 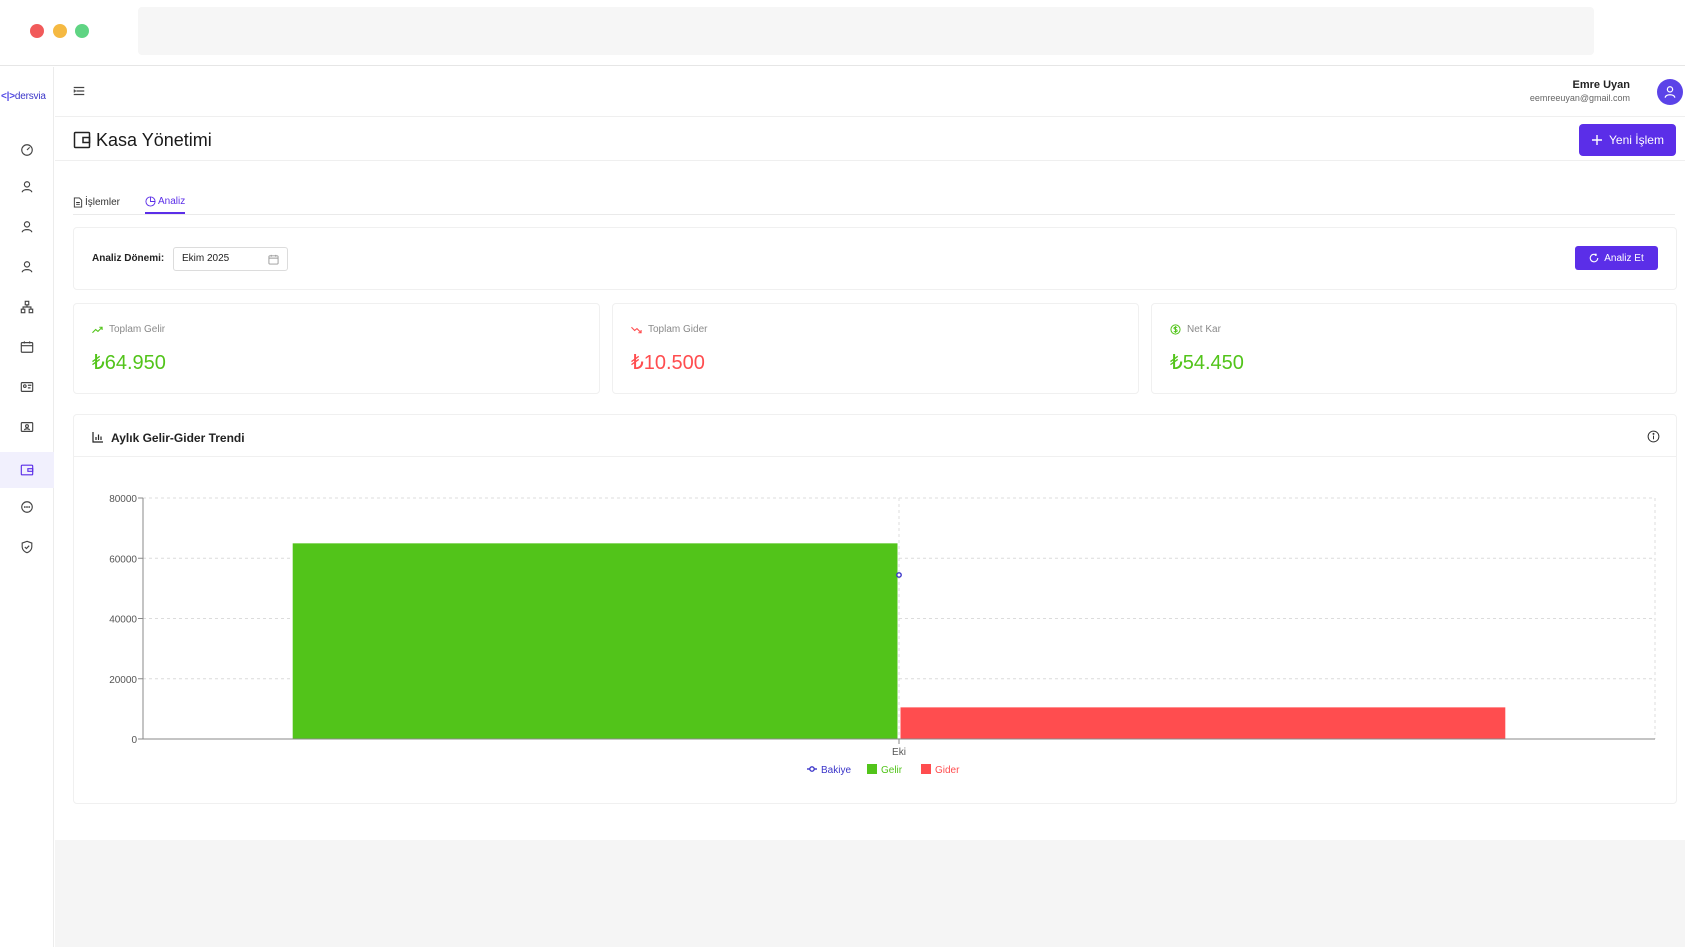 I want to click on refresh-icon, so click(x=1594, y=258).